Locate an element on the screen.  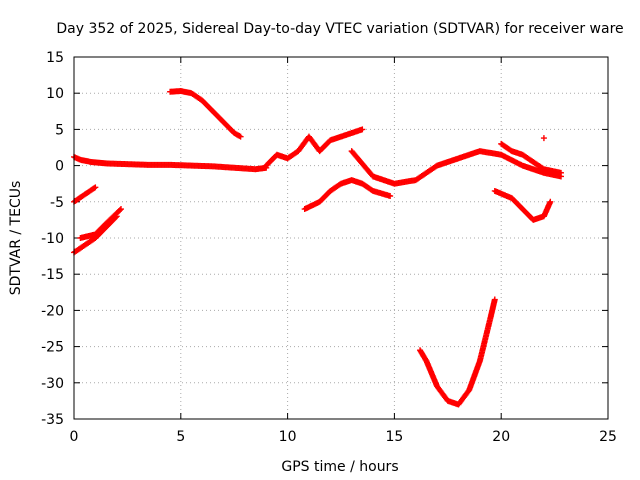
series-seg11 is located at coordinates (531, 158).